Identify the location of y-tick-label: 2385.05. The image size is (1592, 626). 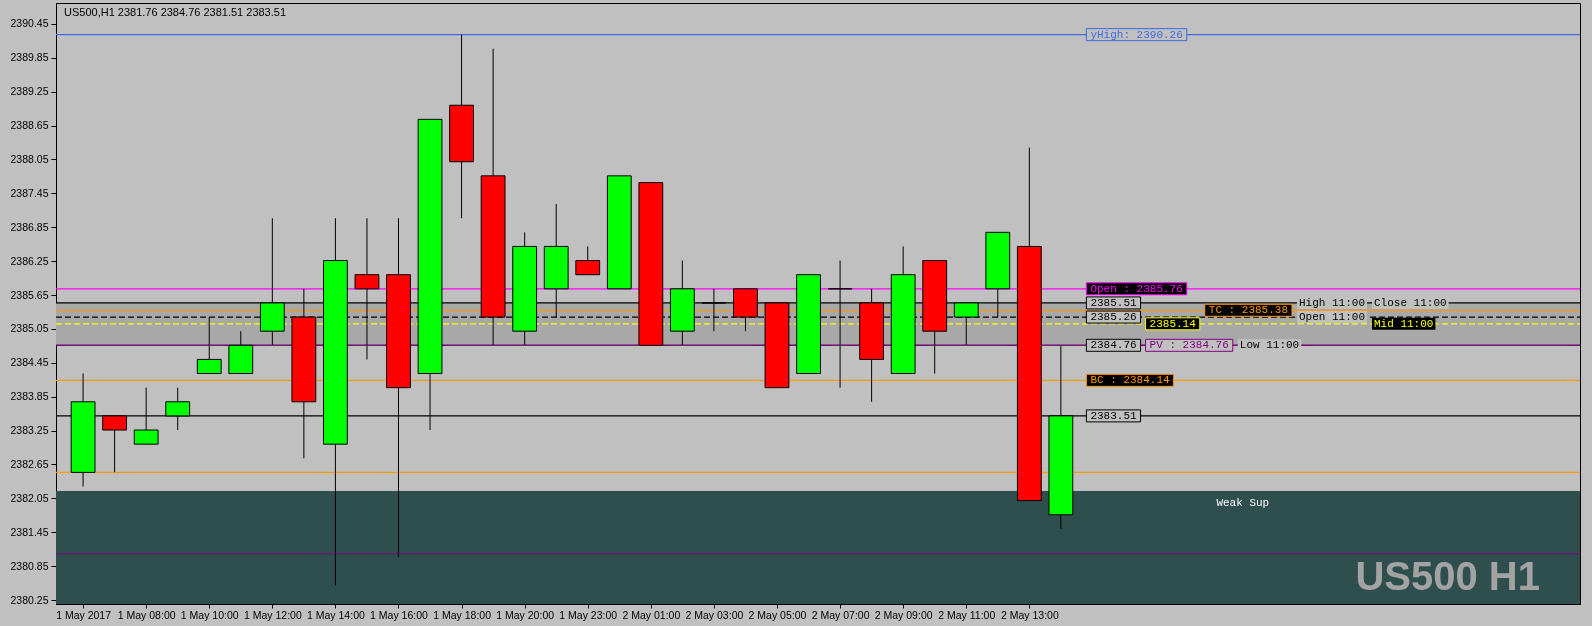
(29, 328).